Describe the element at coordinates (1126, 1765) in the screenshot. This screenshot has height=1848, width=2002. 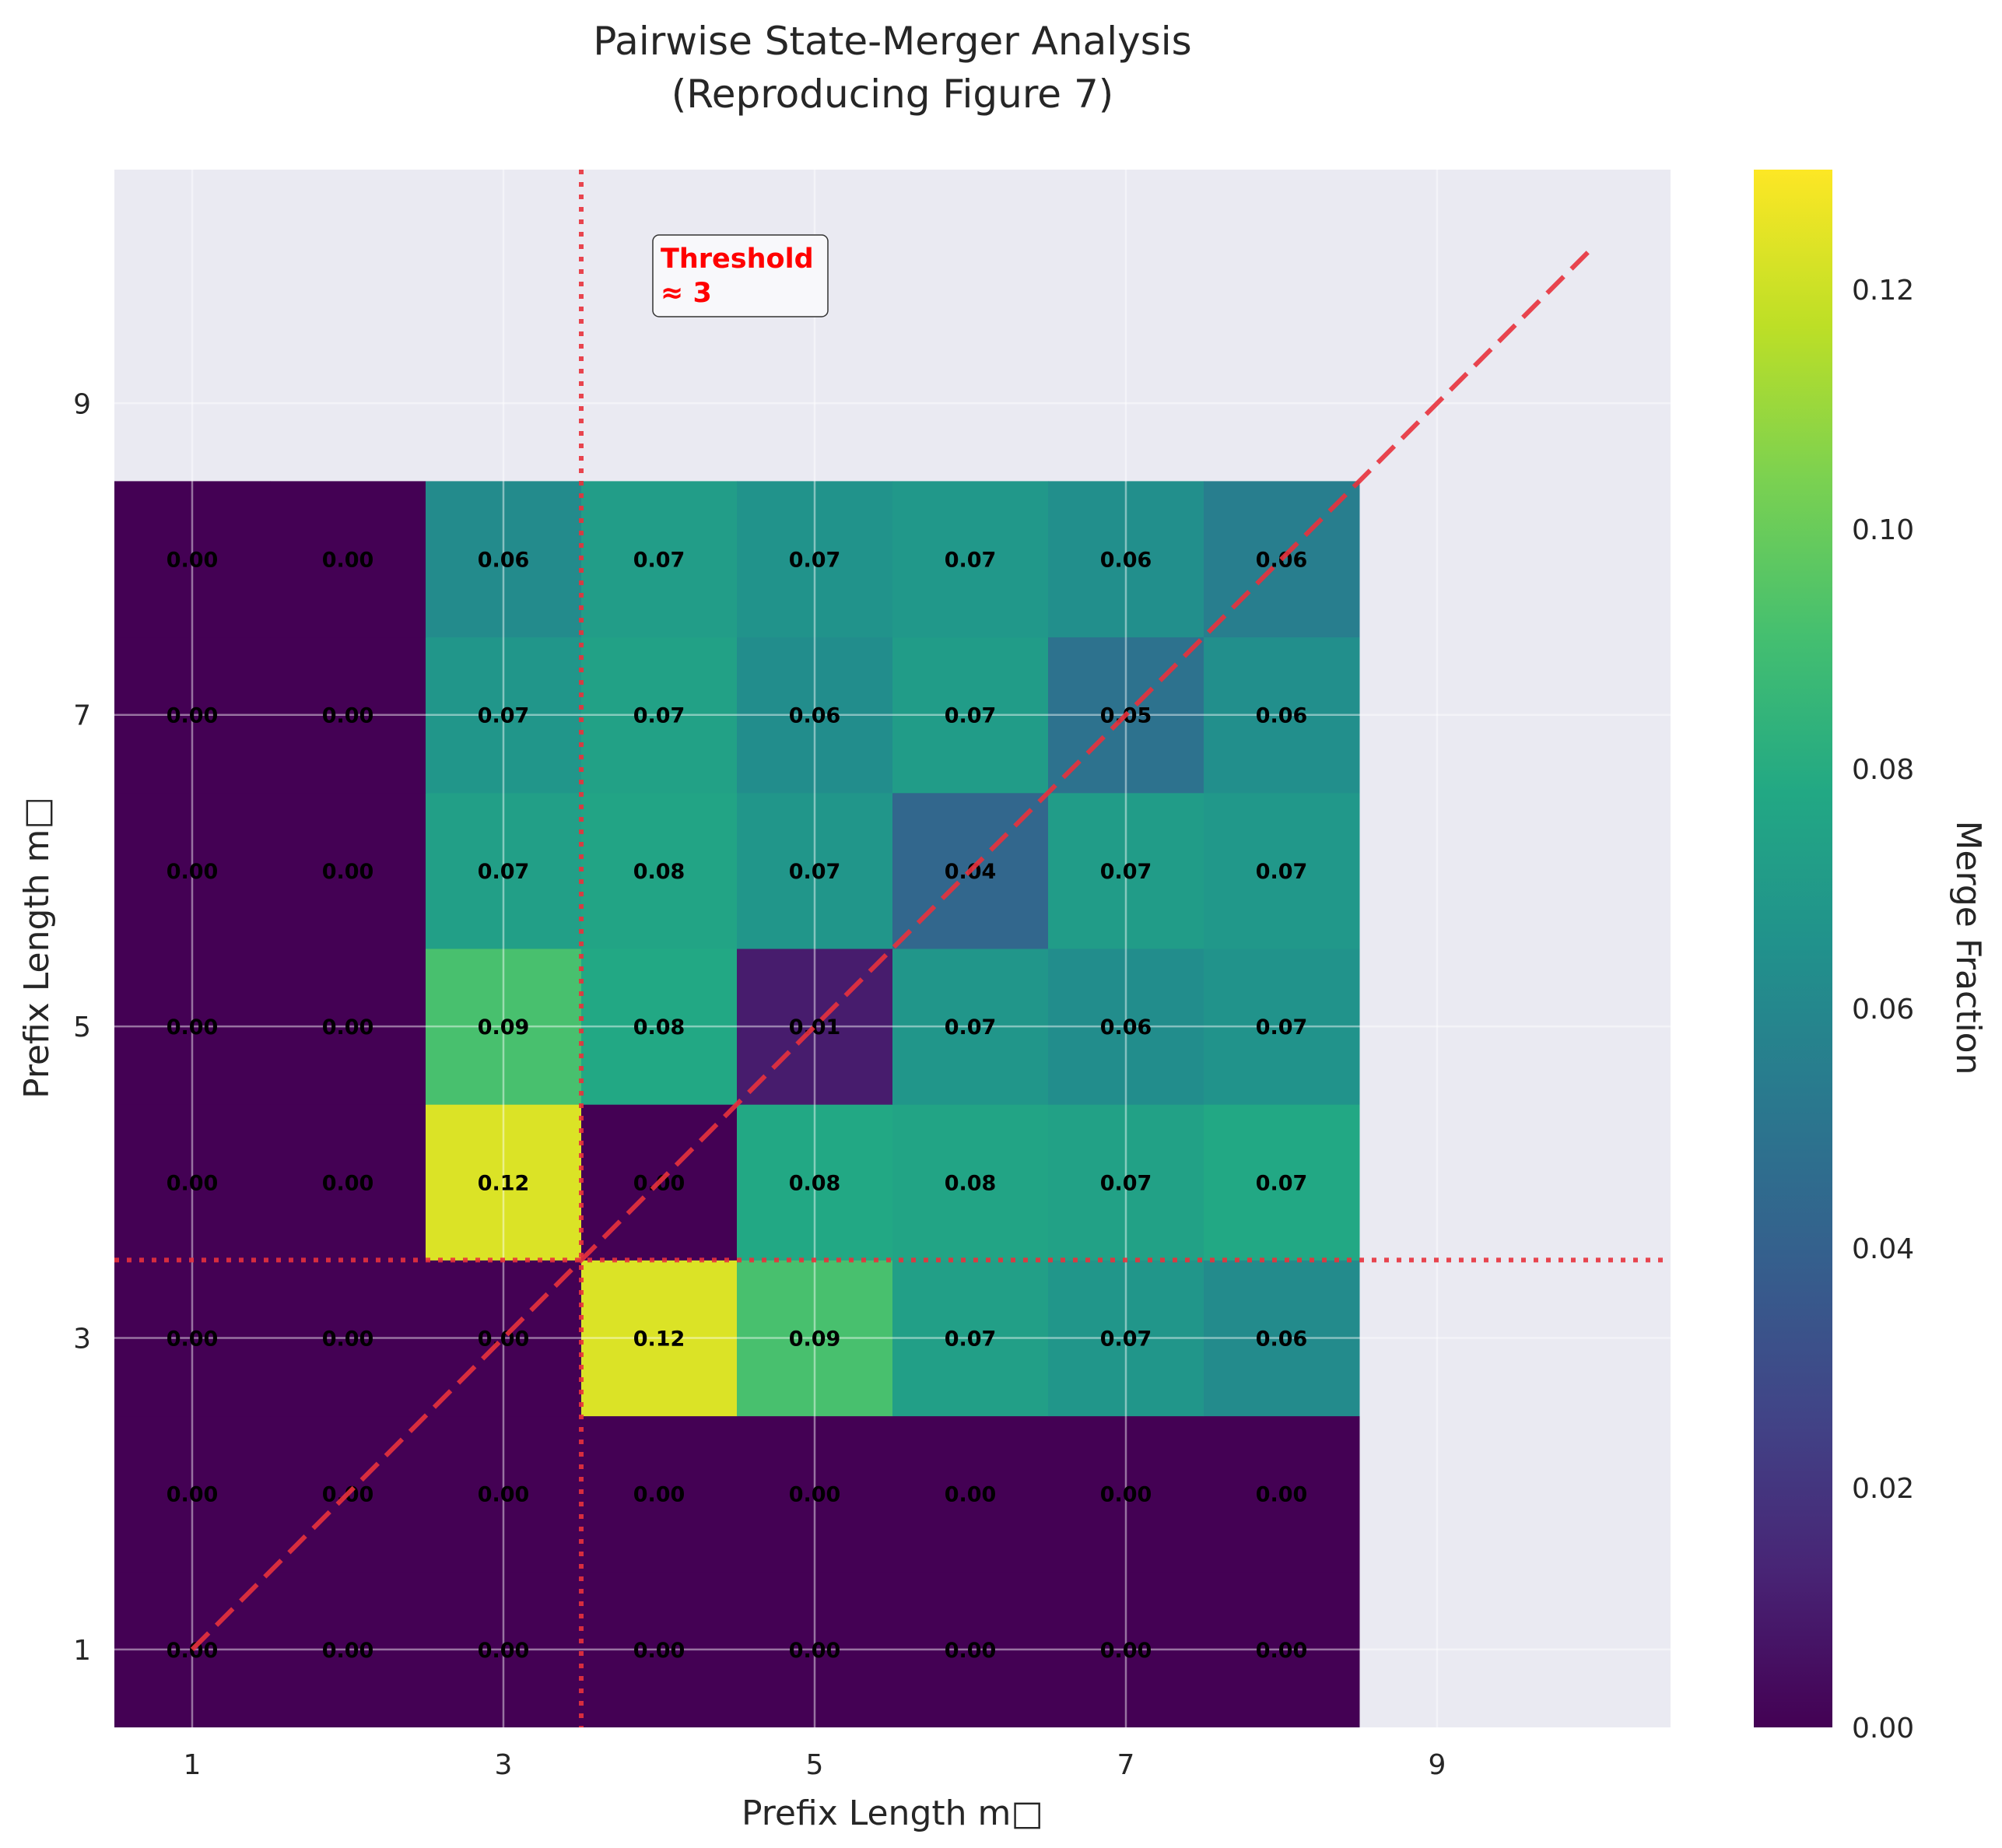
I see `x-tick-label: 7` at that location.